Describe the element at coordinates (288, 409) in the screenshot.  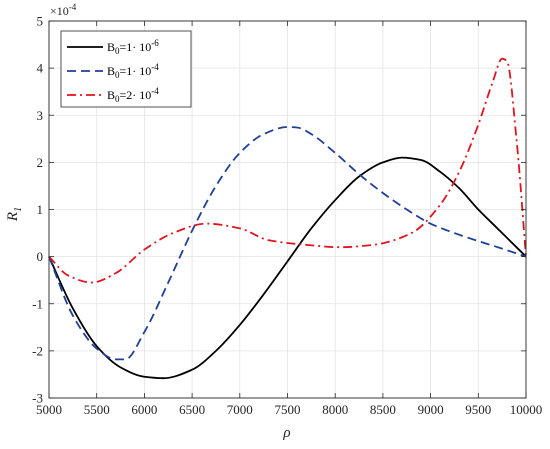
I see `x-tick-label: 7500` at that location.